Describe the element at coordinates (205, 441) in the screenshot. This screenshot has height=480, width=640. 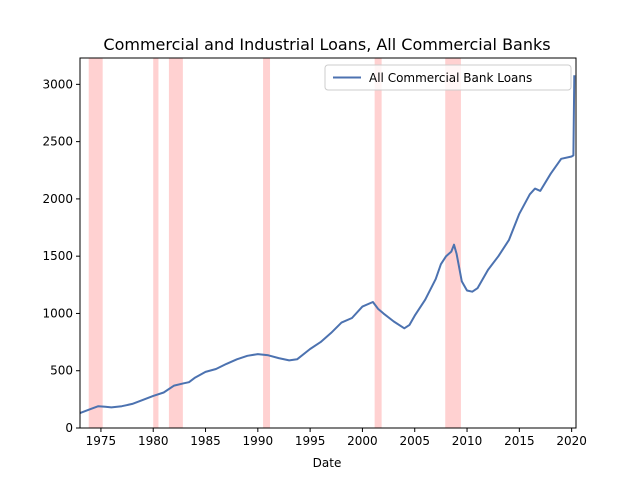
I see `x-tick-label: 1985` at that location.